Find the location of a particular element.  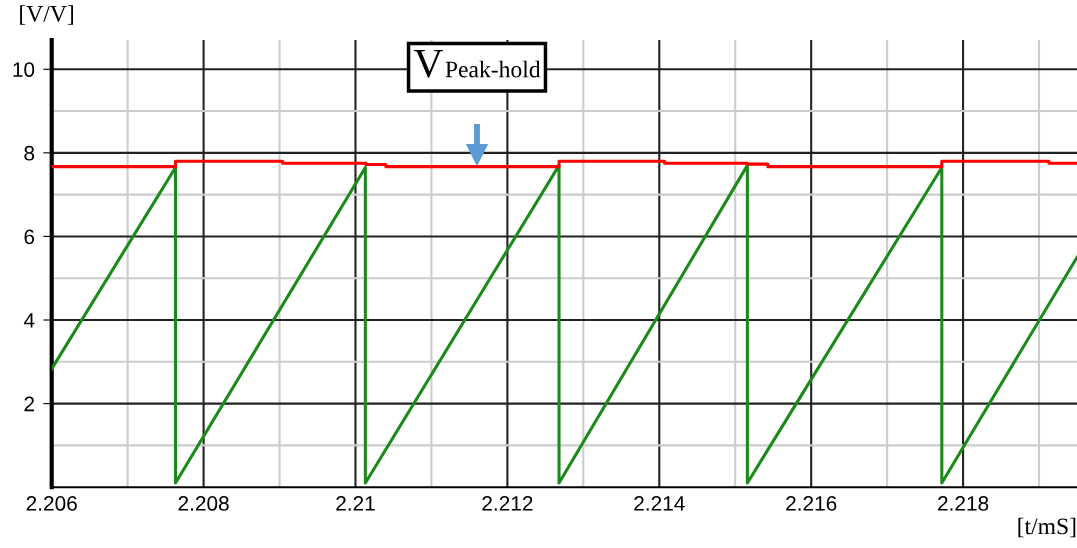

x-axis-title: [t/mS] is located at coordinates (1047, 527).